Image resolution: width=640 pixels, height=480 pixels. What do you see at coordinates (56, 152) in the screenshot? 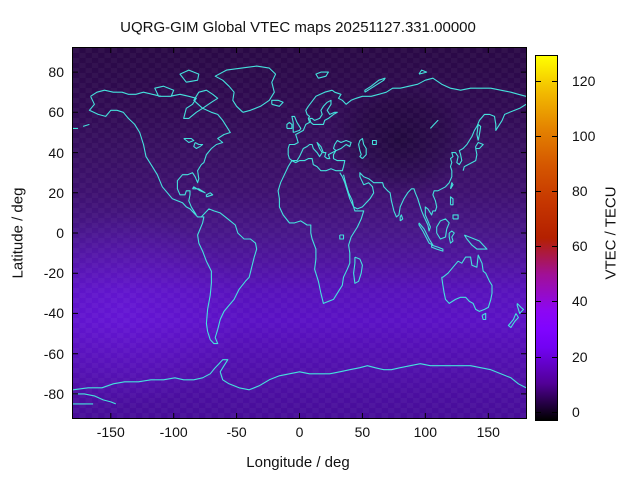
I see `y-tick-label: 40` at bounding box center [56, 152].